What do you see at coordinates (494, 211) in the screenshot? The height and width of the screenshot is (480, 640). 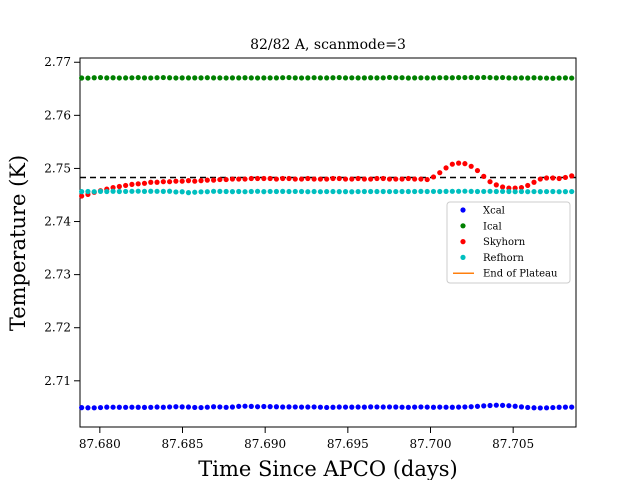 I see `legend-label-xcal: Xcal` at bounding box center [494, 211].